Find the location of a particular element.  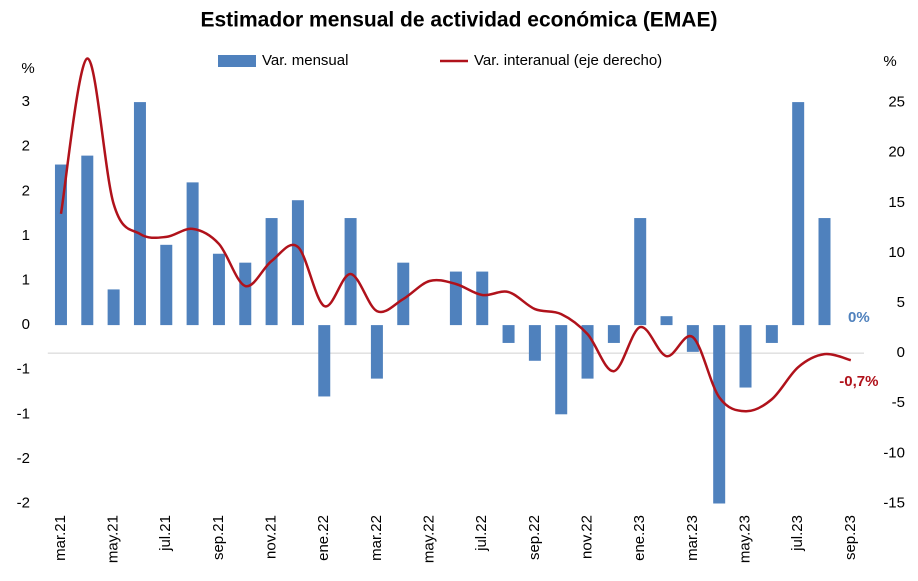

x-tick-label: mar.21 is located at coordinates (60, 538).